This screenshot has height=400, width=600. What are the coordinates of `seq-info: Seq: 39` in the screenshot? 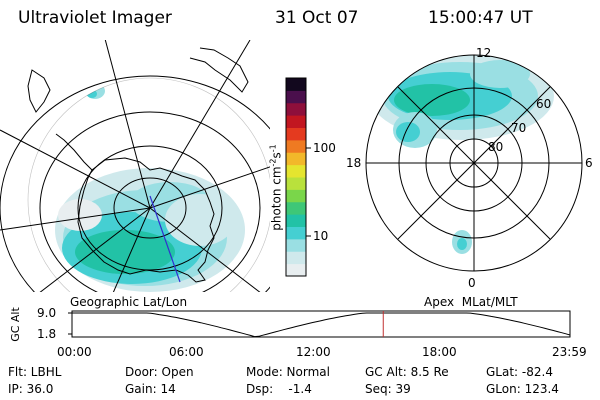 It's located at (388, 389).